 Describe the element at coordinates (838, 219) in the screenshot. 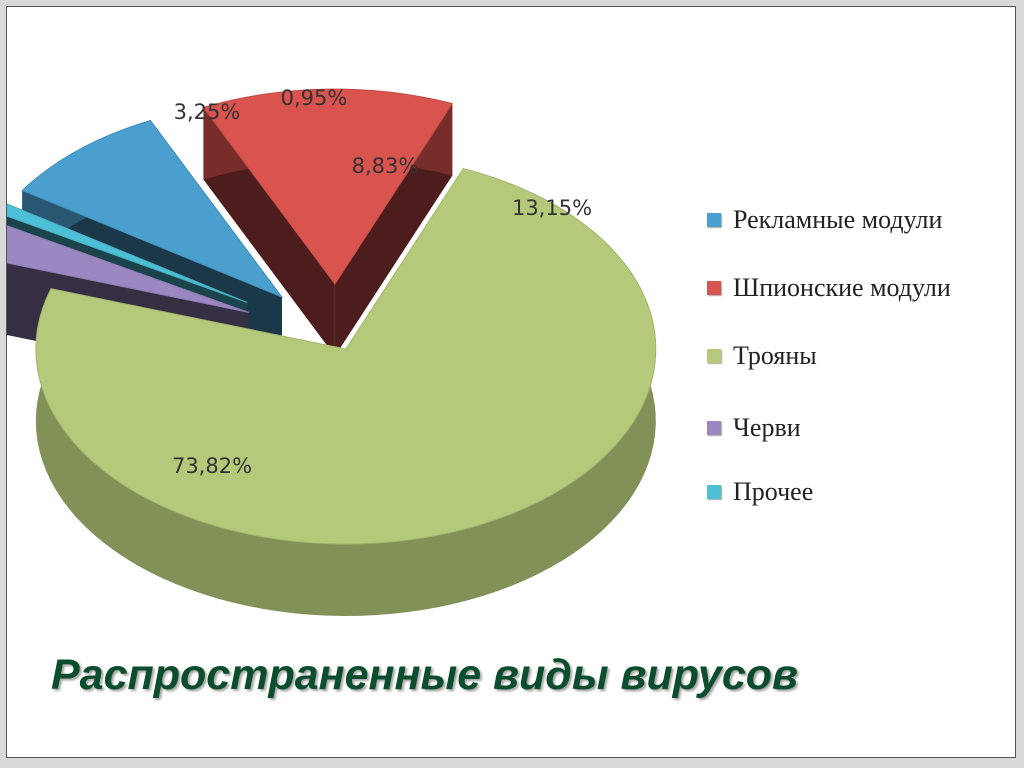

I see `legend-label: Рекламные модули` at that location.